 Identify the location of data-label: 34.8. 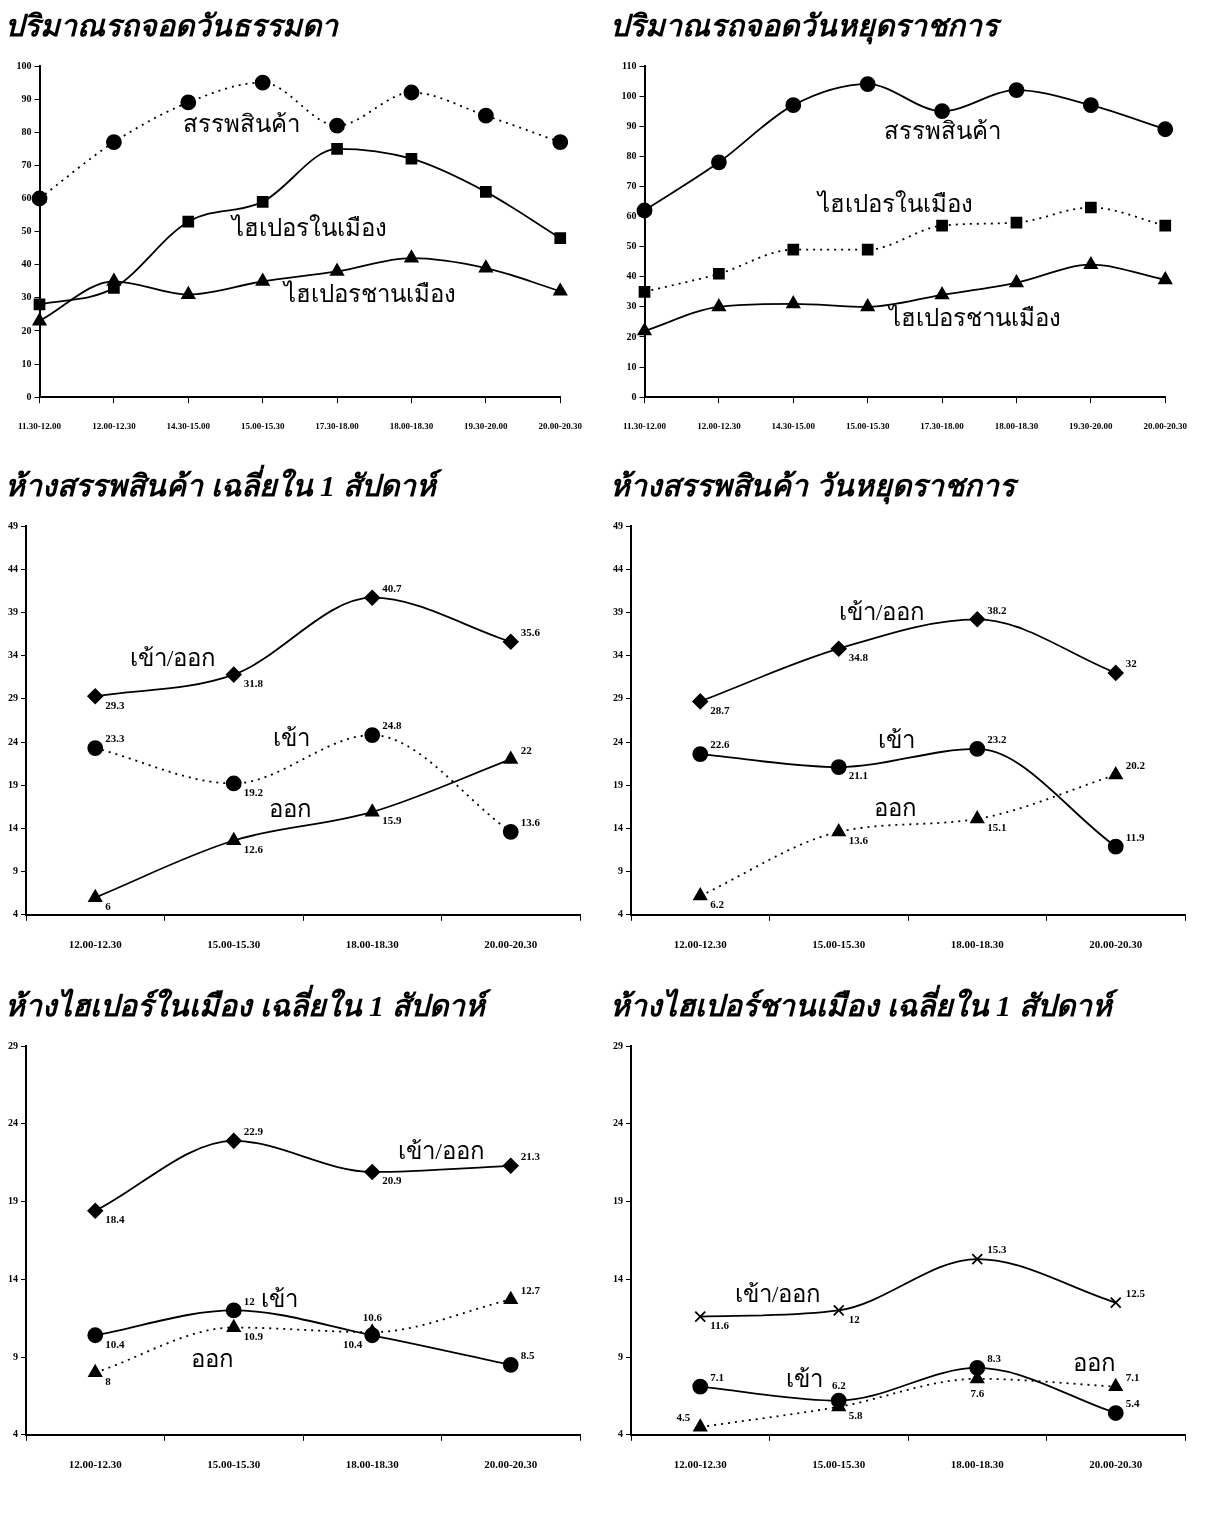
(858, 657).